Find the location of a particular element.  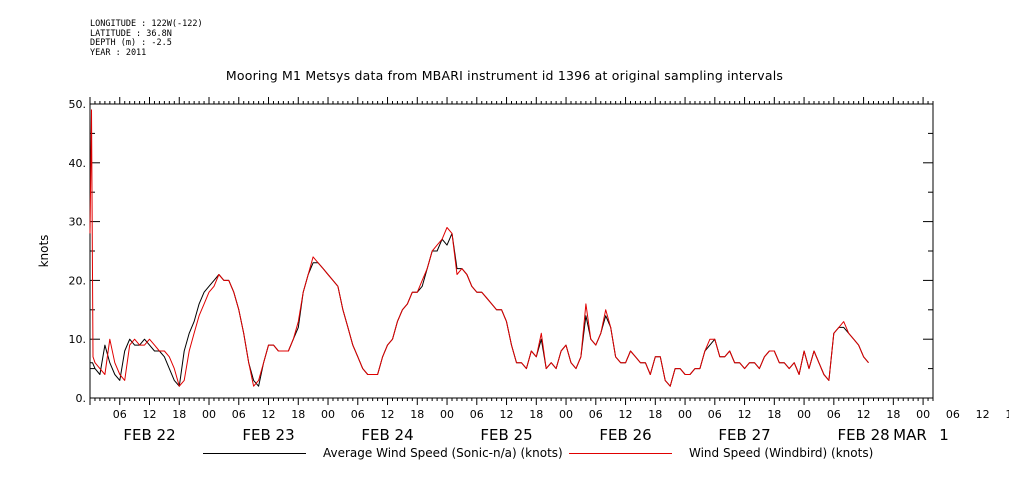

y-tick-label: 10. is located at coordinates (78, 339).